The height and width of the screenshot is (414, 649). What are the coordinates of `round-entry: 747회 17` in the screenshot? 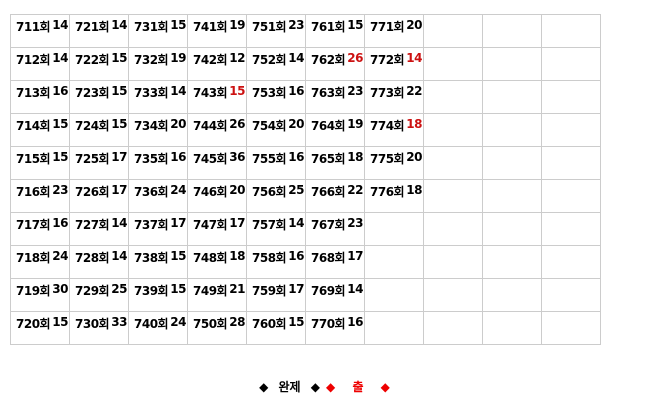 It's located at (217, 223).